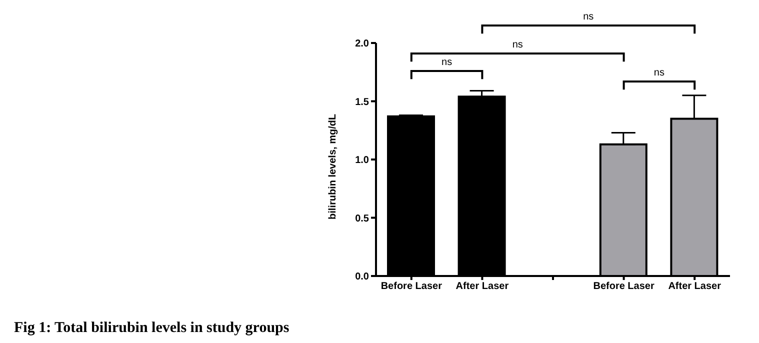  I want to click on text: ns, so click(588, 17).